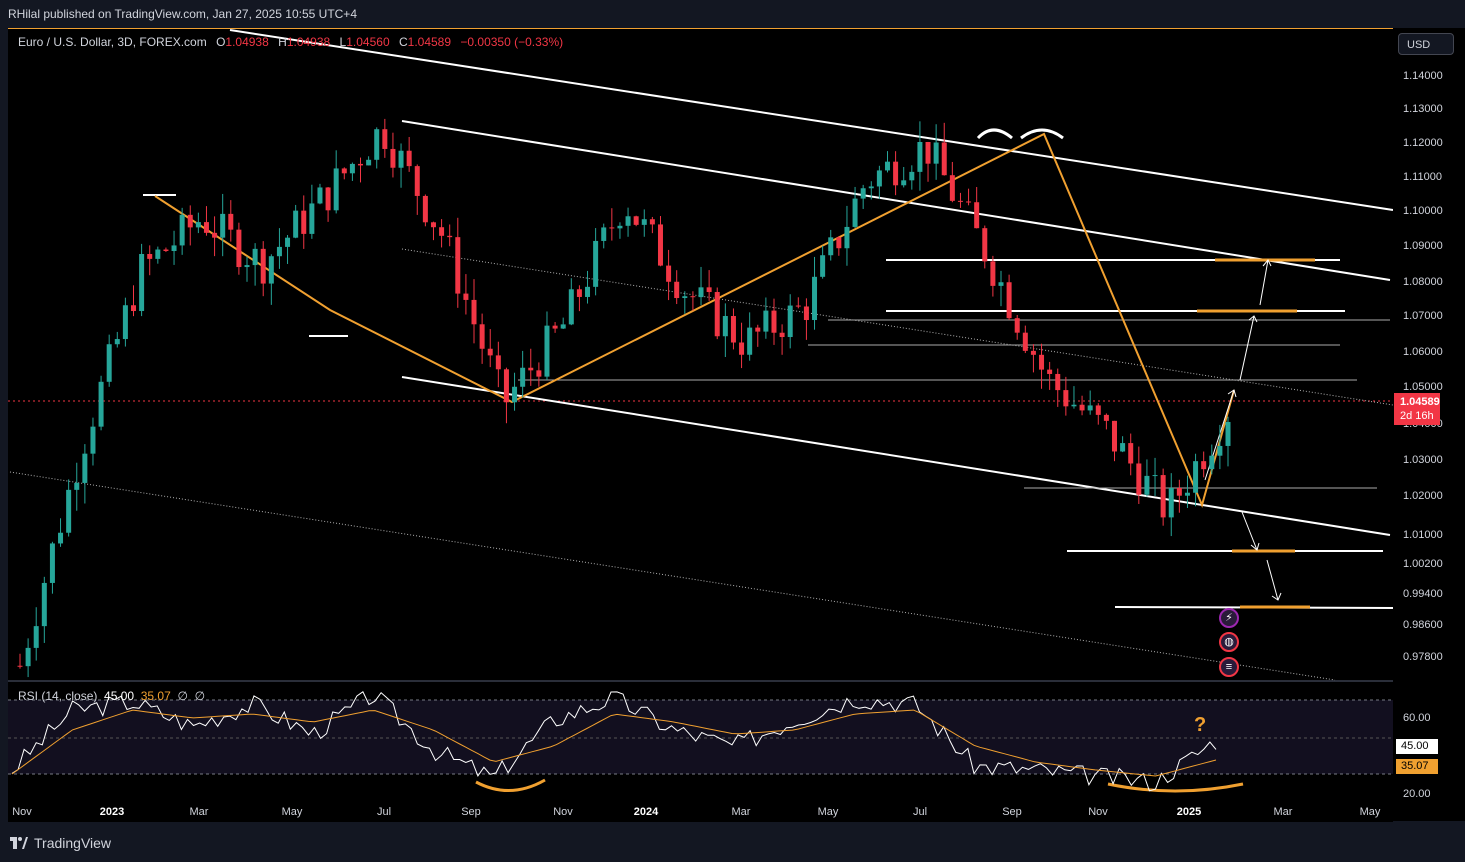 The width and height of the screenshot is (1465, 862). What do you see at coordinates (1423, 460) in the screenshot?
I see `price-tick: 1.03000` at bounding box center [1423, 460].